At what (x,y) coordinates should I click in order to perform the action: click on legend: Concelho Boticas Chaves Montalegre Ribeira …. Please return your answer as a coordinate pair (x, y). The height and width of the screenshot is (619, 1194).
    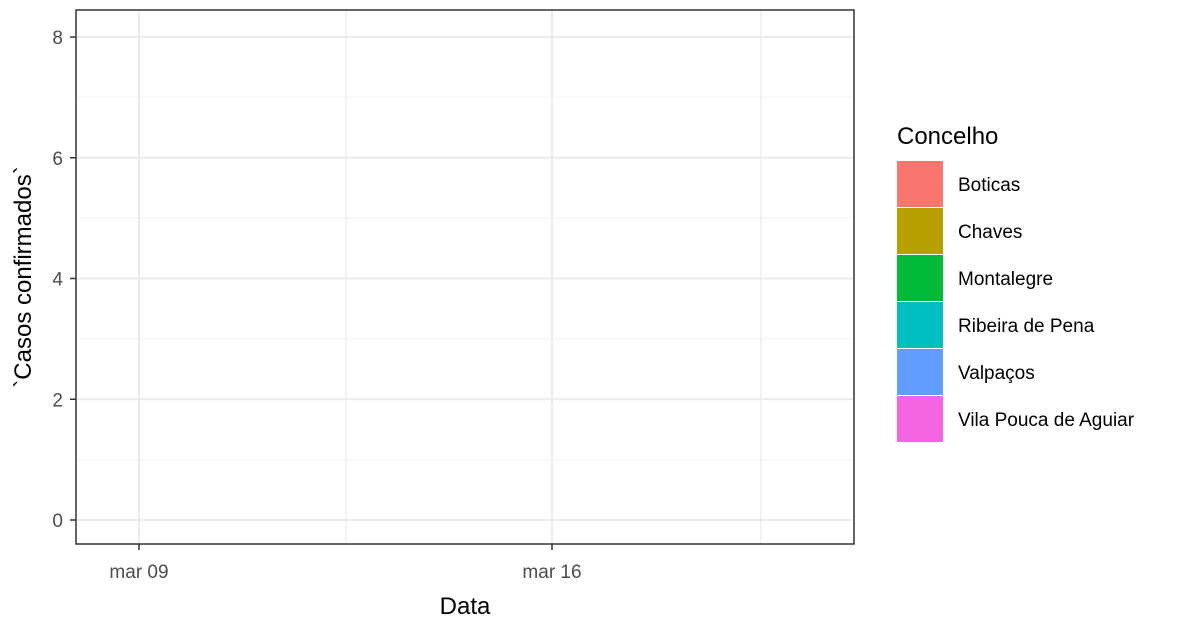
    Looking at the image, I should click on (1016, 282).